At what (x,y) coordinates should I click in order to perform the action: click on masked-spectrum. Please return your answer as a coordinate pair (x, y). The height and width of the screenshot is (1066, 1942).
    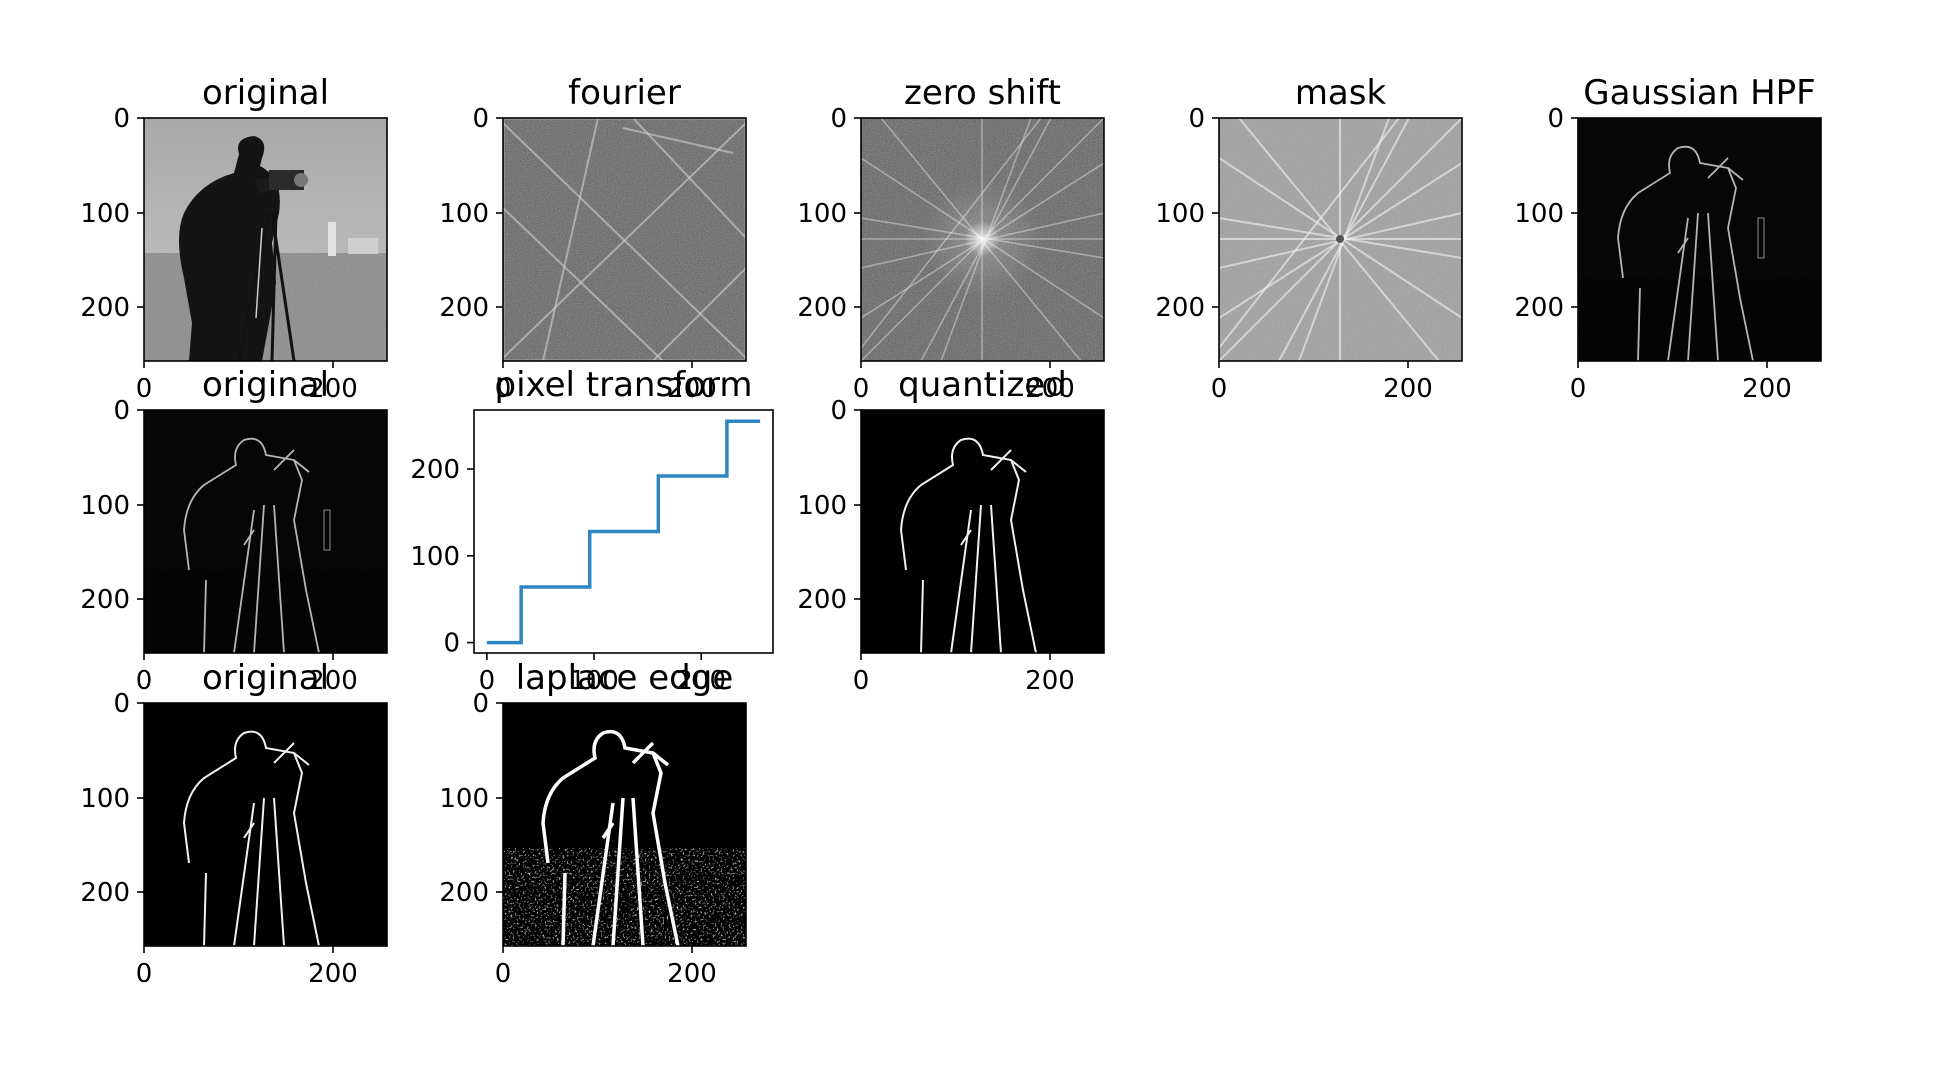
    Looking at the image, I should click on (1340, 239).